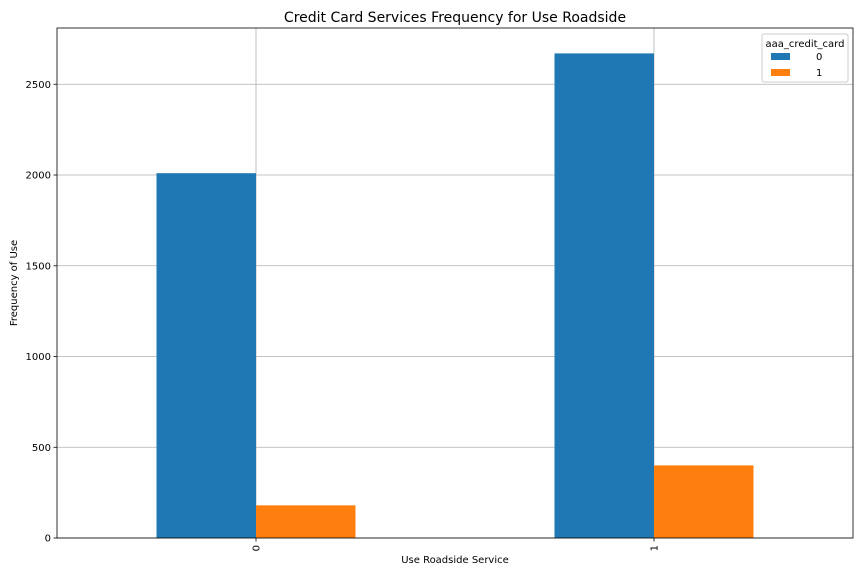  I want to click on legend-label-0: 0, so click(819, 57).